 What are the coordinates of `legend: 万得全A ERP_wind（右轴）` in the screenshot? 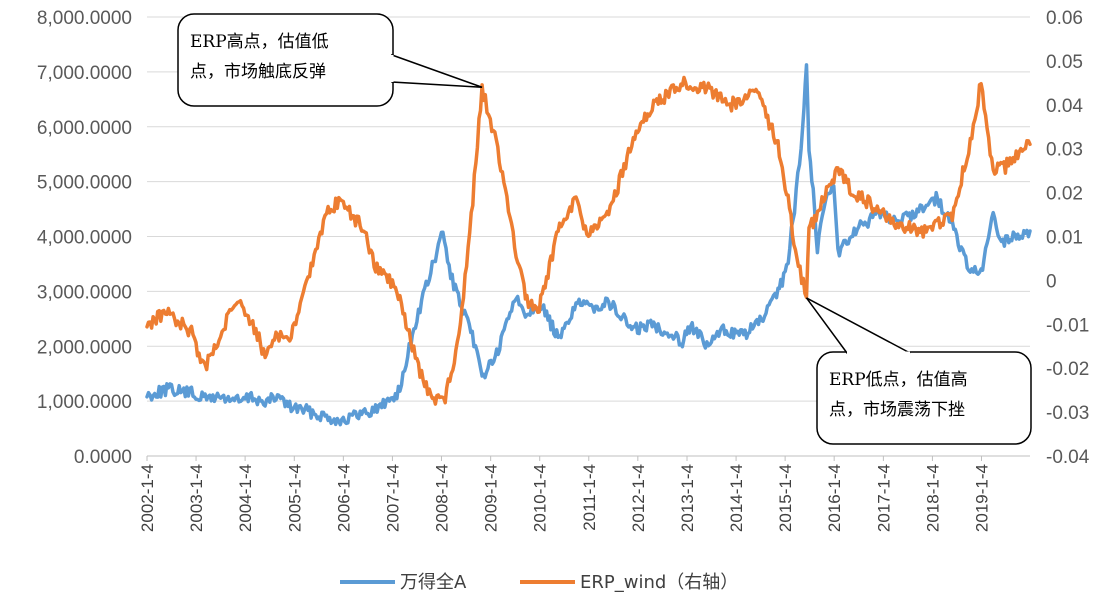 It's located at (539, 582).